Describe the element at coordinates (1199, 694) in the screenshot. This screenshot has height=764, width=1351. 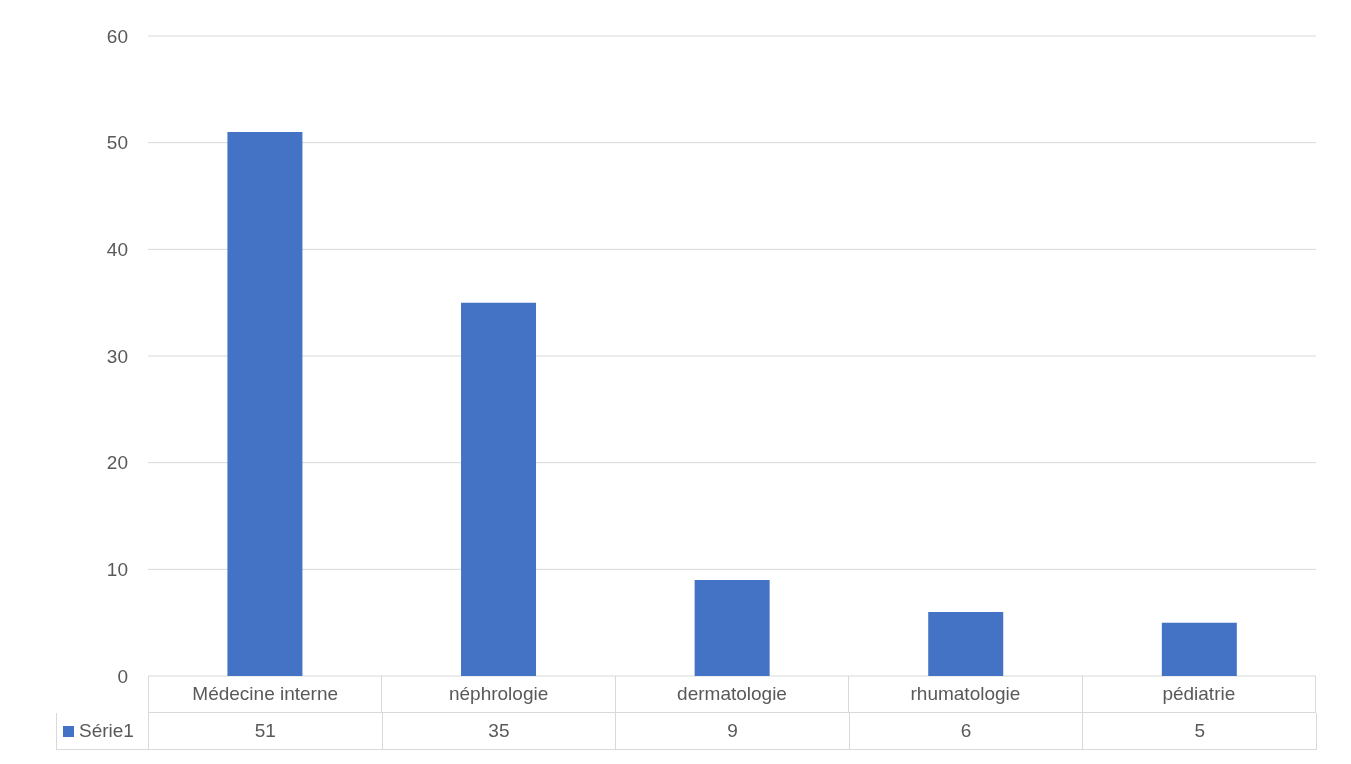
I see `x-tick-label: pédiatrie` at that location.